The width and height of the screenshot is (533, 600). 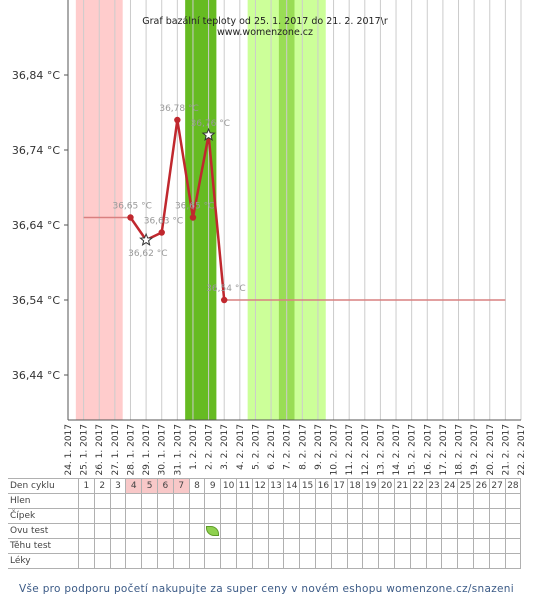 What do you see at coordinates (256, 447) in the screenshot?
I see `xtick-label-12: 5. 2. 2017` at bounding box center [256, 447].